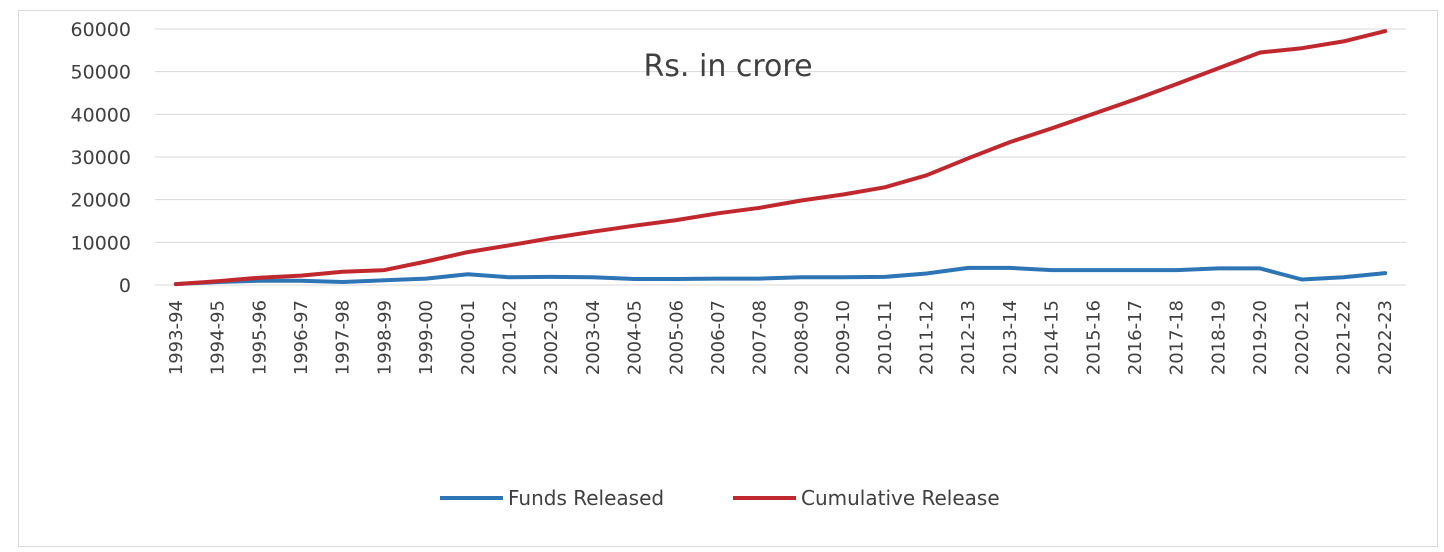 The width and height of the screenshot is (1444, 552). What do you see at coordinates (101, 201) in the screenshot?
I see `y-tick-label: 20000` at bounding box center [101, 201].